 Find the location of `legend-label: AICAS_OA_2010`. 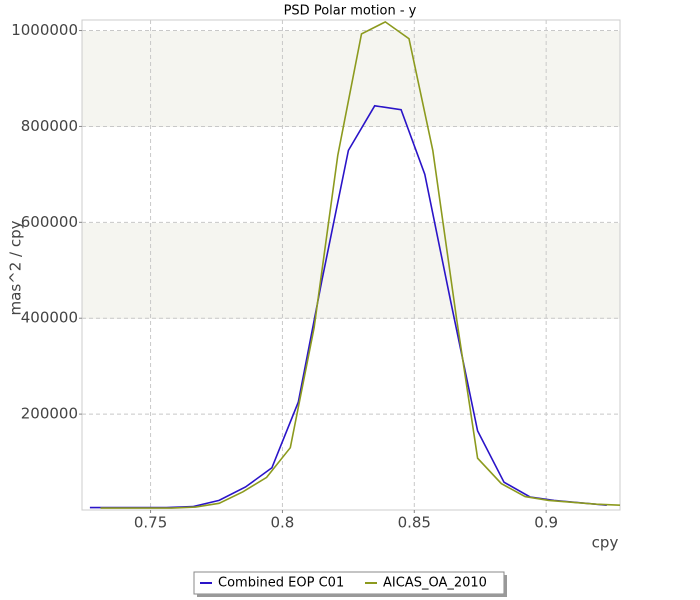

legend-label: AICAS_OA_2010 is located at coordinates (435, 583).